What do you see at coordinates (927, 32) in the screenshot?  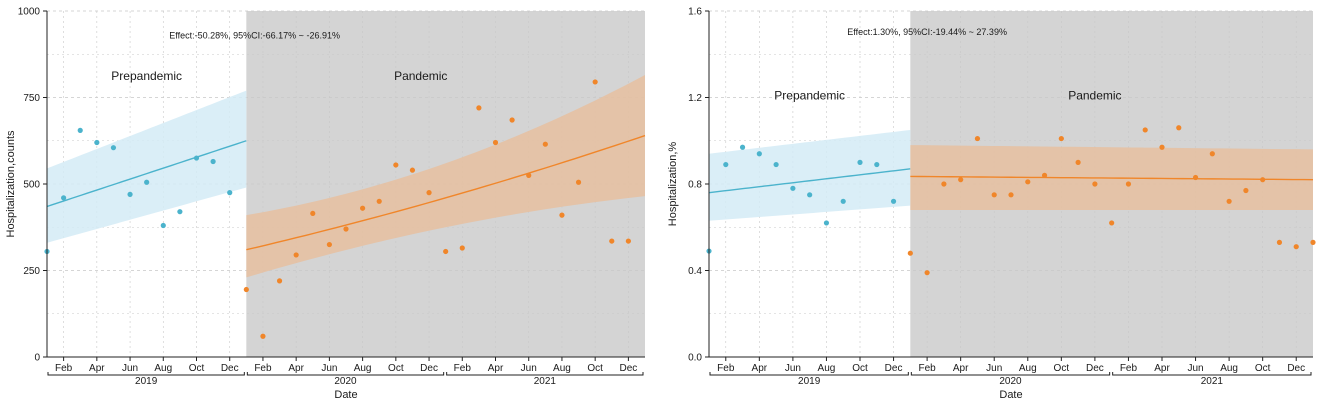 I see `effect-annotation: Effect:1.30%, 95%CI:-19.44% ~ 27.39%` at bounding box center [927, 32].